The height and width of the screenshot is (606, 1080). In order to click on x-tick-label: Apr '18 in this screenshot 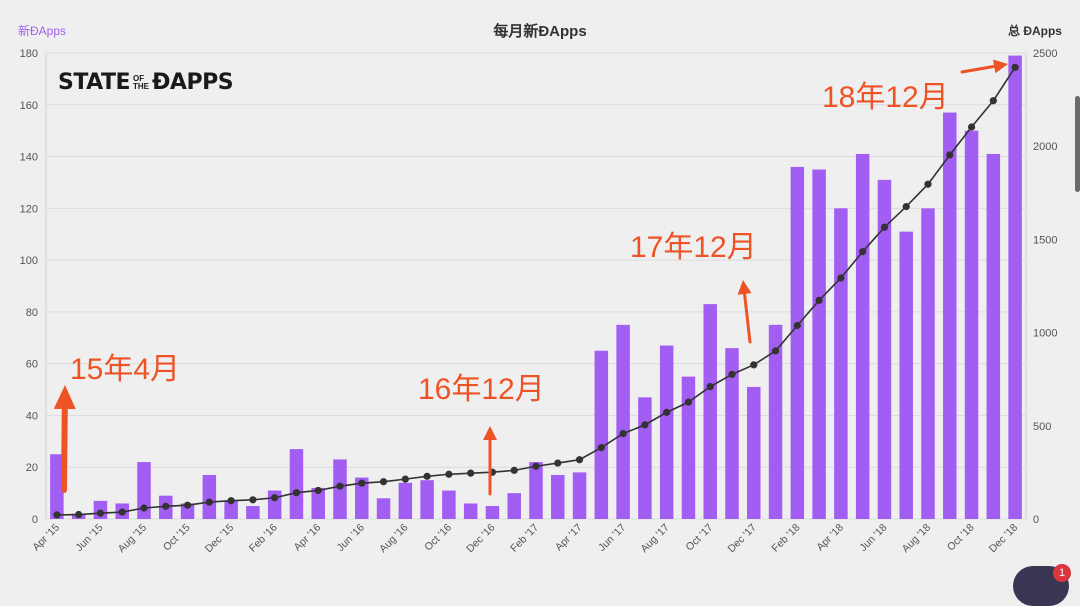, I will do `click(830, 538)`.